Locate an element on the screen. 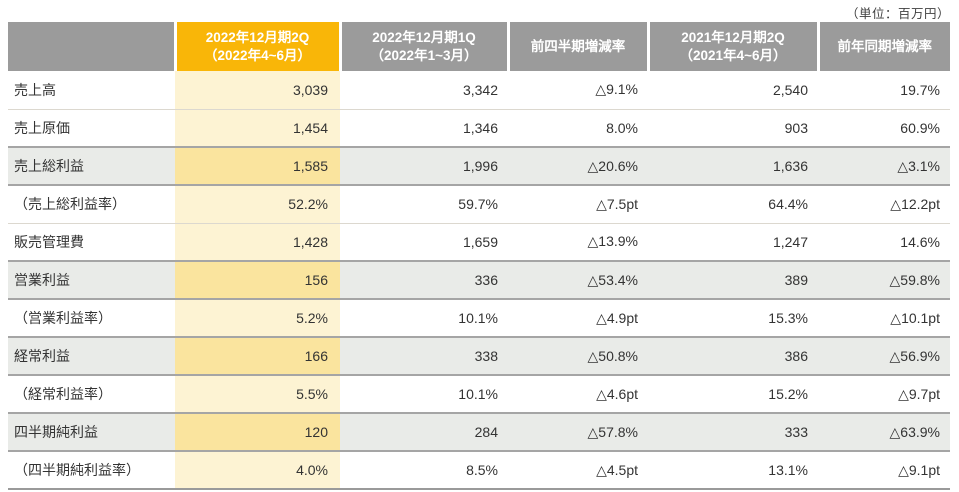  cell: 8.0% is located at coordinates (622, 127).